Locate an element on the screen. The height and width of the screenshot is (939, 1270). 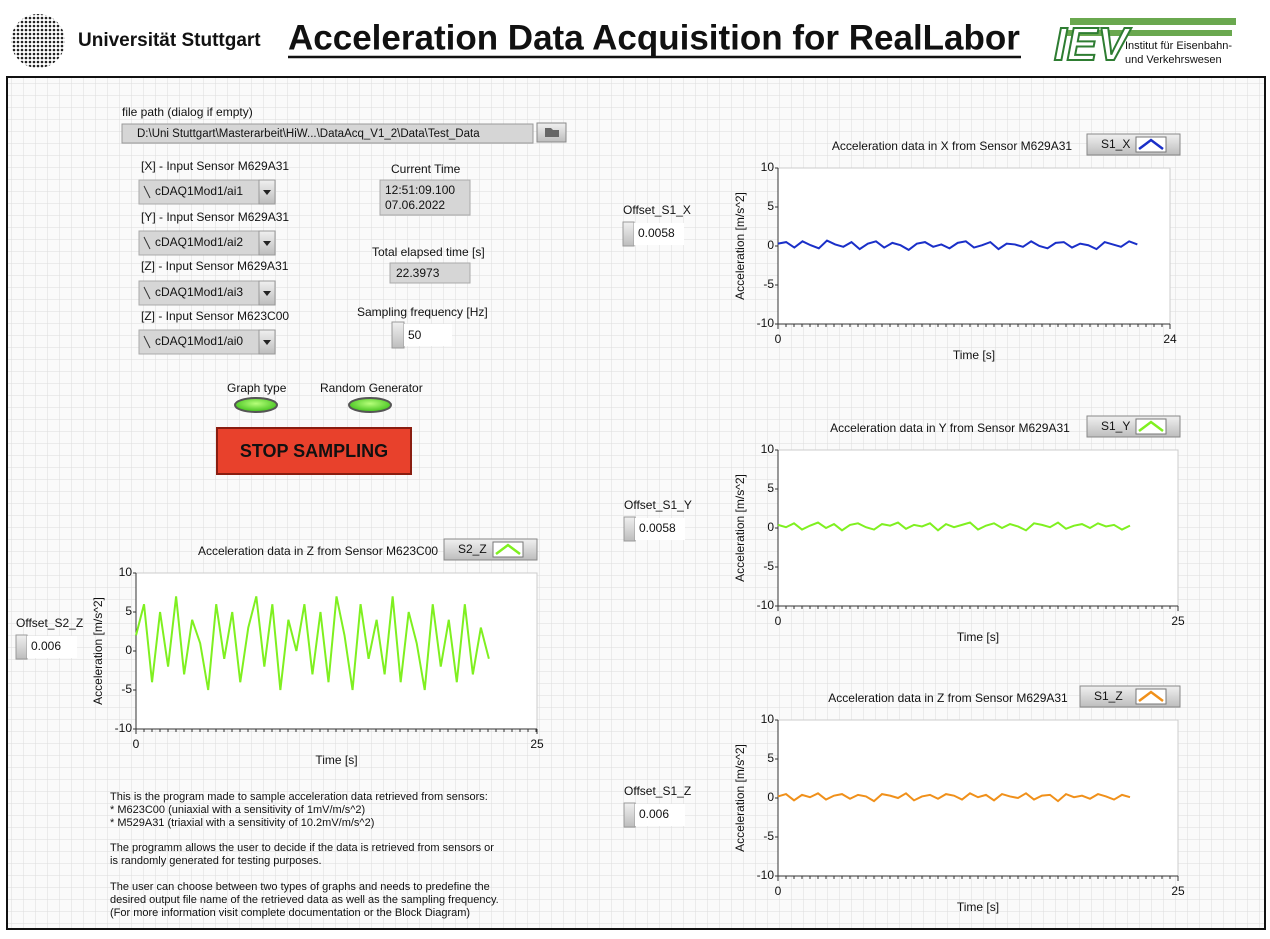
path-field is located at coordinates (327, 133).